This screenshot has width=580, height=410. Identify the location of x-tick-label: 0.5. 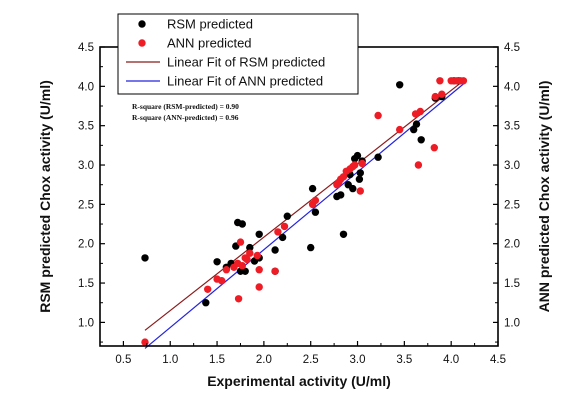
(123, 360).